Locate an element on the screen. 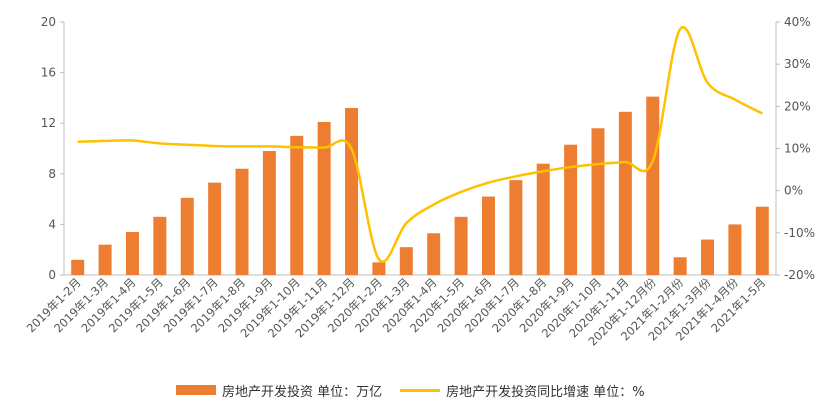 The image size is (832, 416). right-axis-tick-label: 10% is located at coordinates (797, 149).